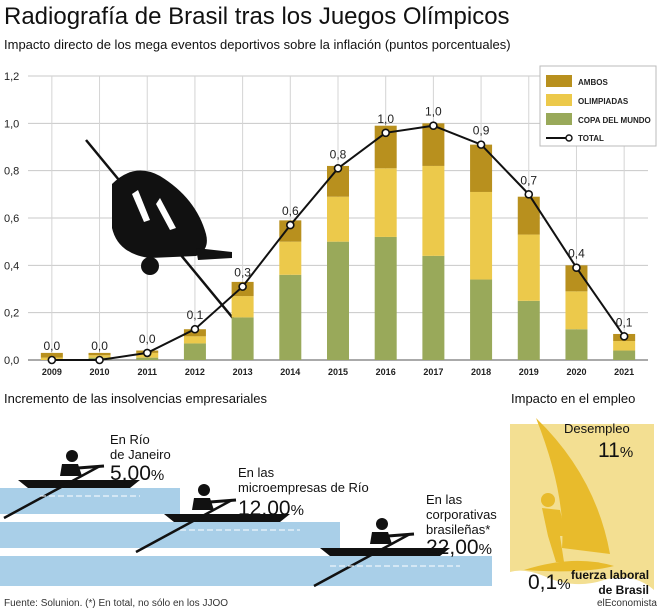  I want to click on y-tick-label: 1,0, so click(11, 124).